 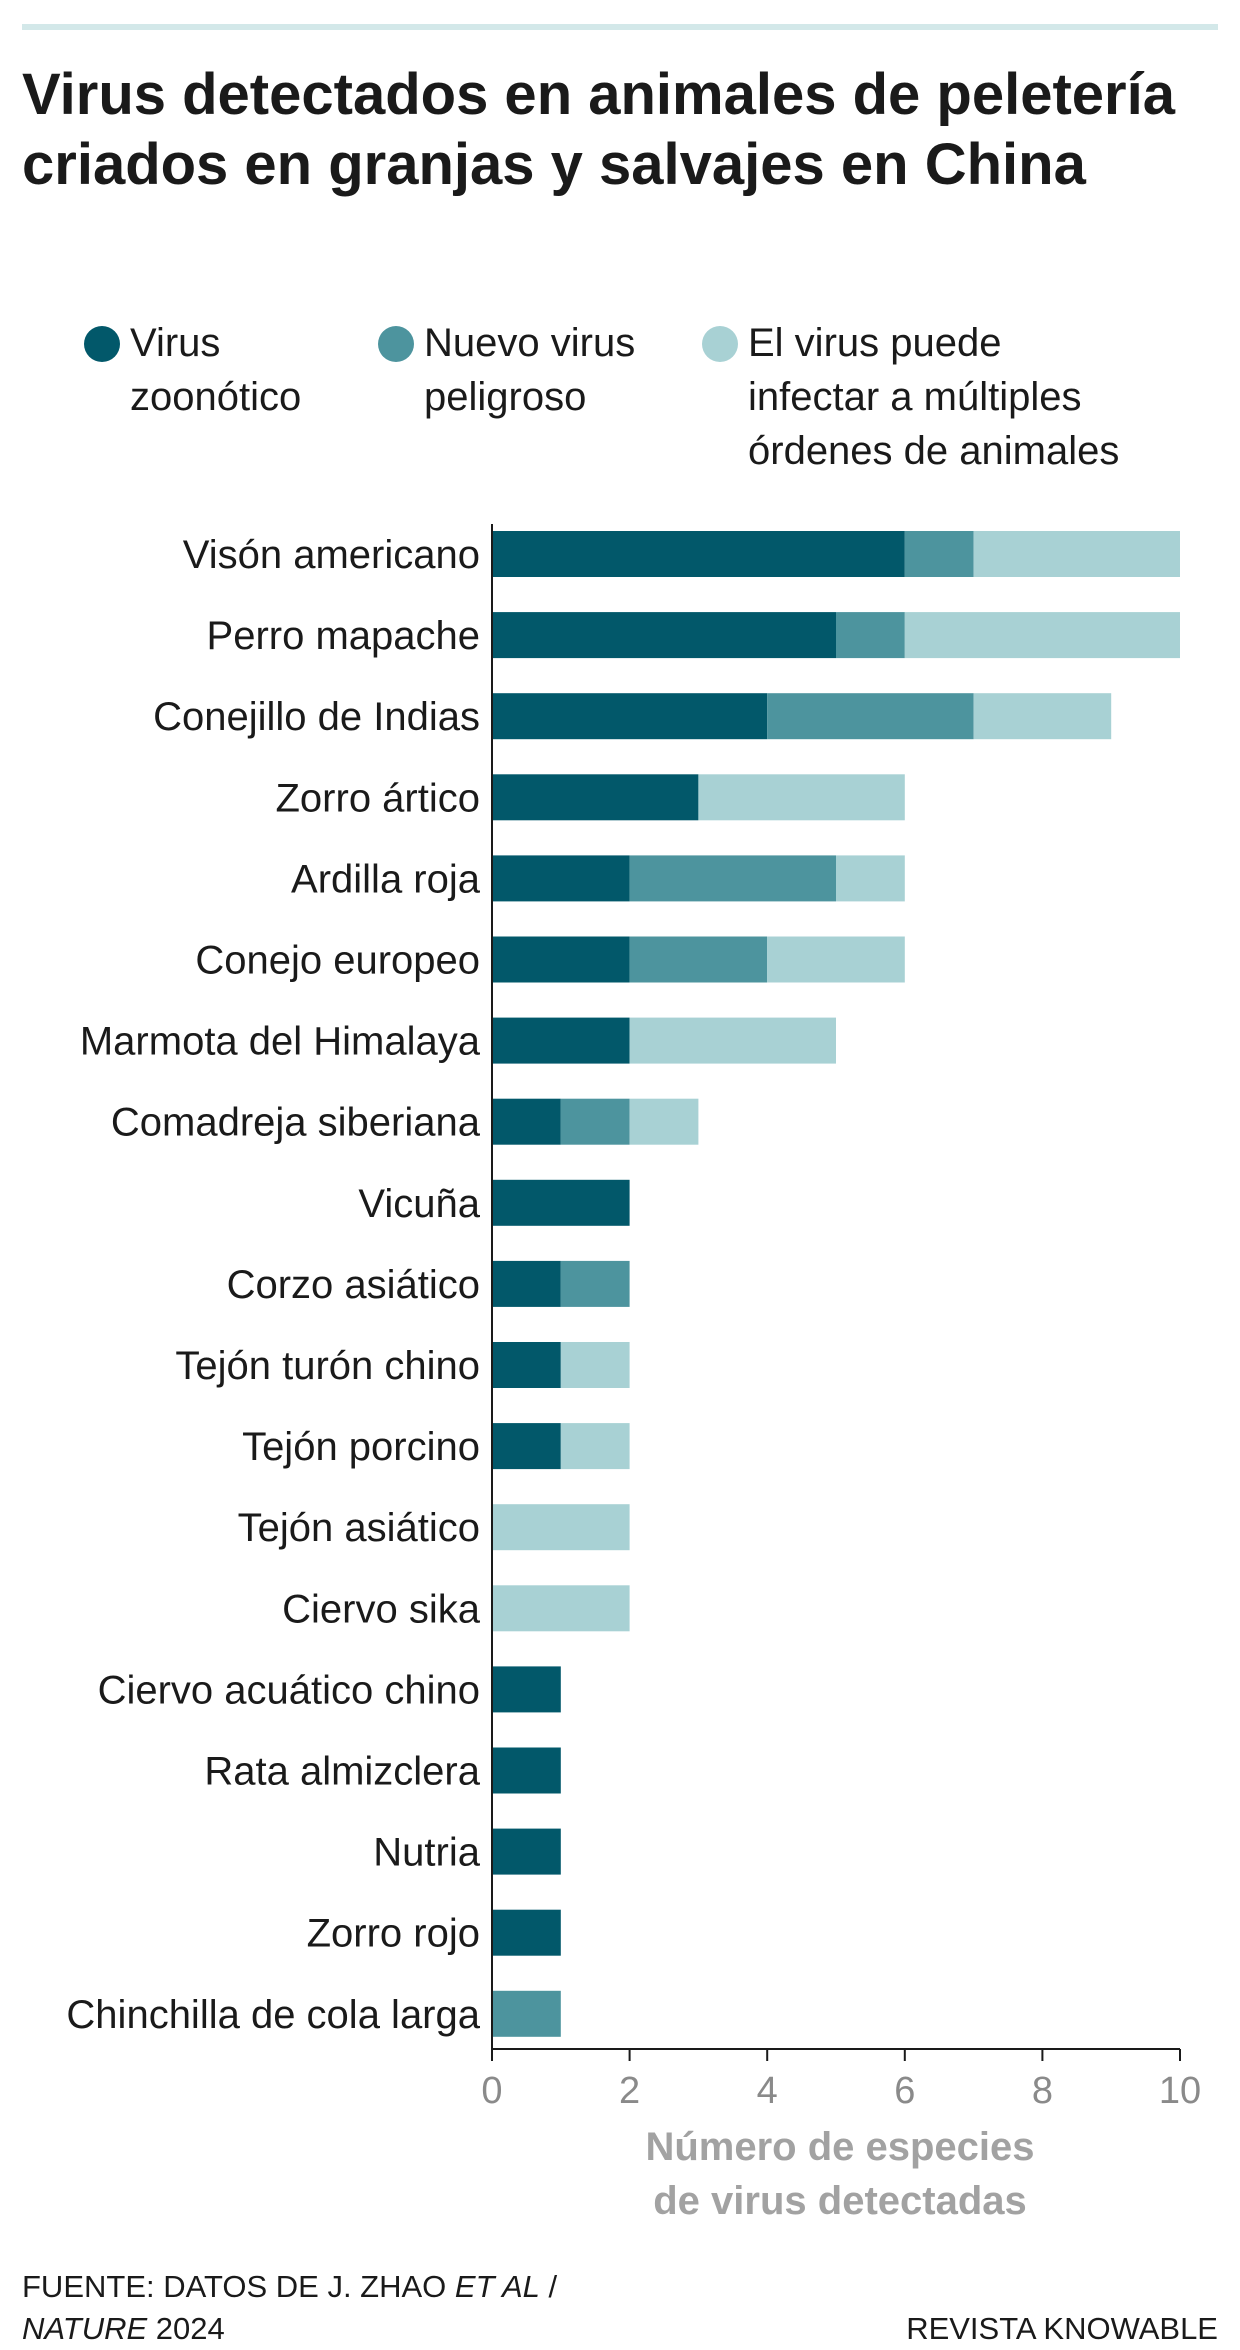 What do you see at coordinates (361, 1447) in the screenshot?
I see `category-label-tejon-porcino: Tejón porcino` at bounding box center [361, 1447].